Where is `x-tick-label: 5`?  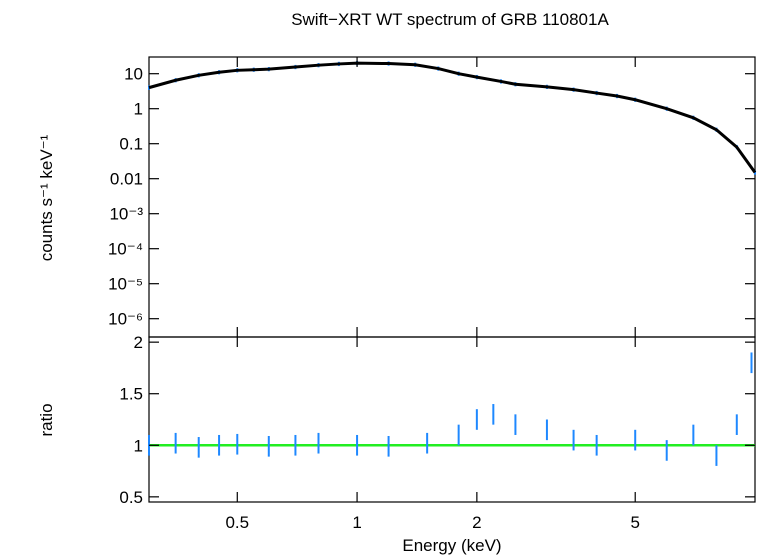
x-tick-label: 5 is located at coordinates (634, 522).